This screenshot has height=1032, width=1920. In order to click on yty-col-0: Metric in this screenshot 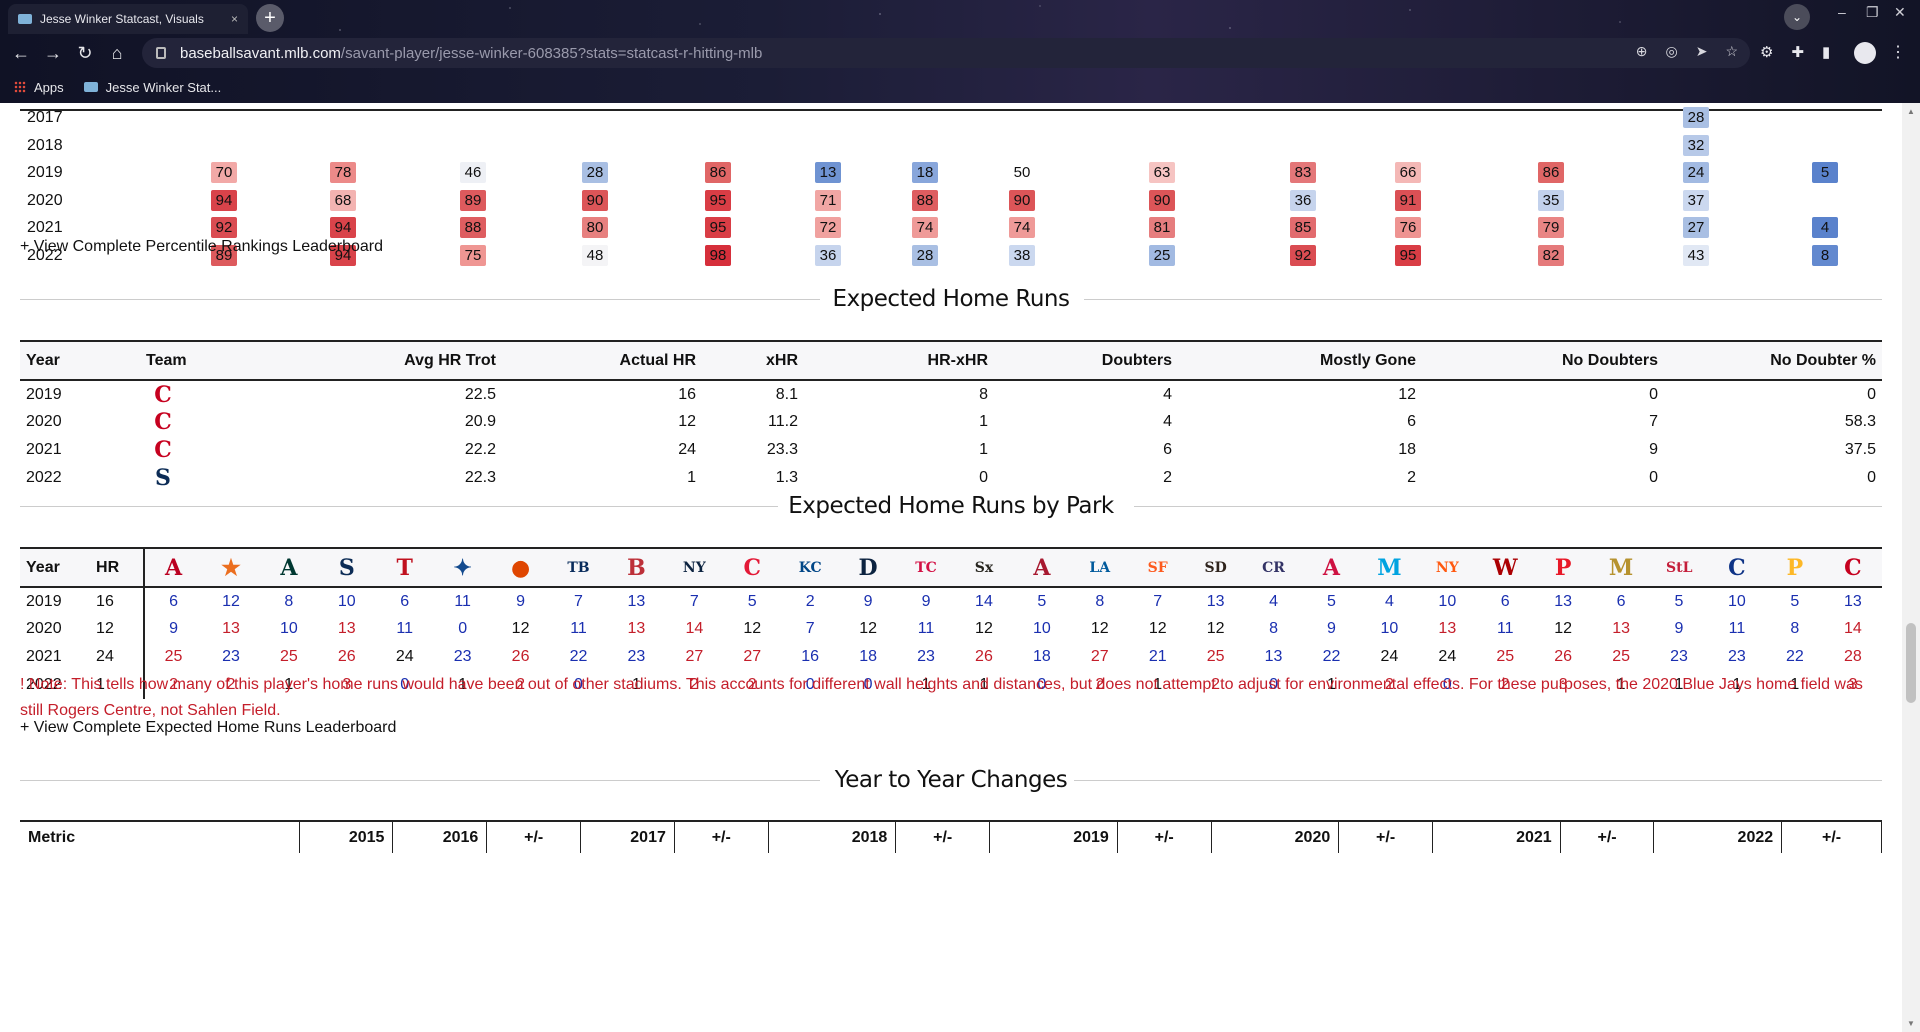, I will do `click(160, 836)`.